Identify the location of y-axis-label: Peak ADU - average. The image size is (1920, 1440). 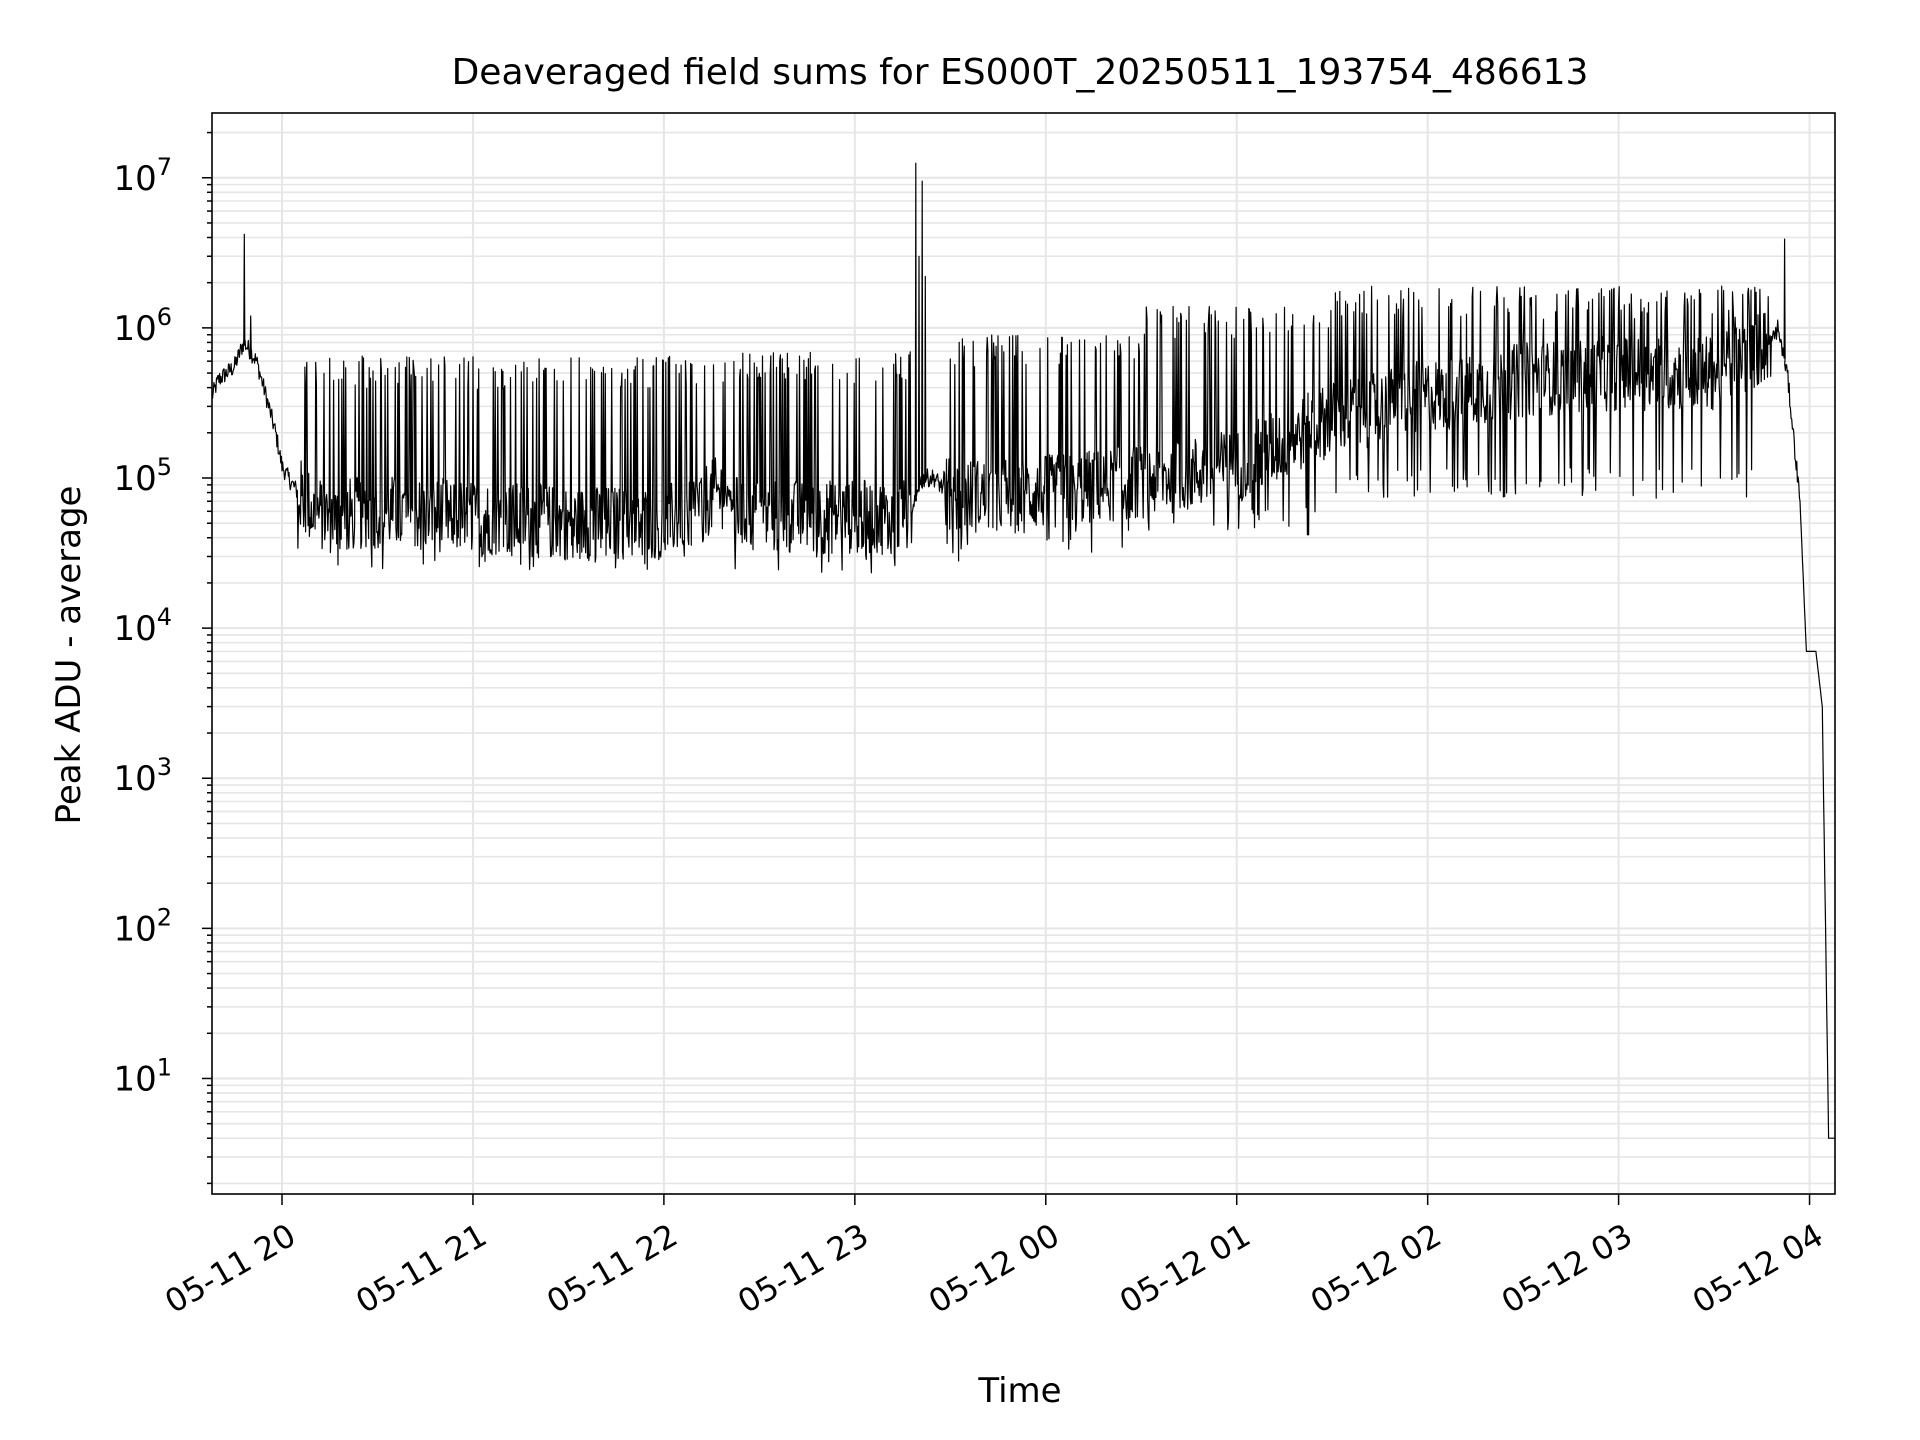
(69, 655).